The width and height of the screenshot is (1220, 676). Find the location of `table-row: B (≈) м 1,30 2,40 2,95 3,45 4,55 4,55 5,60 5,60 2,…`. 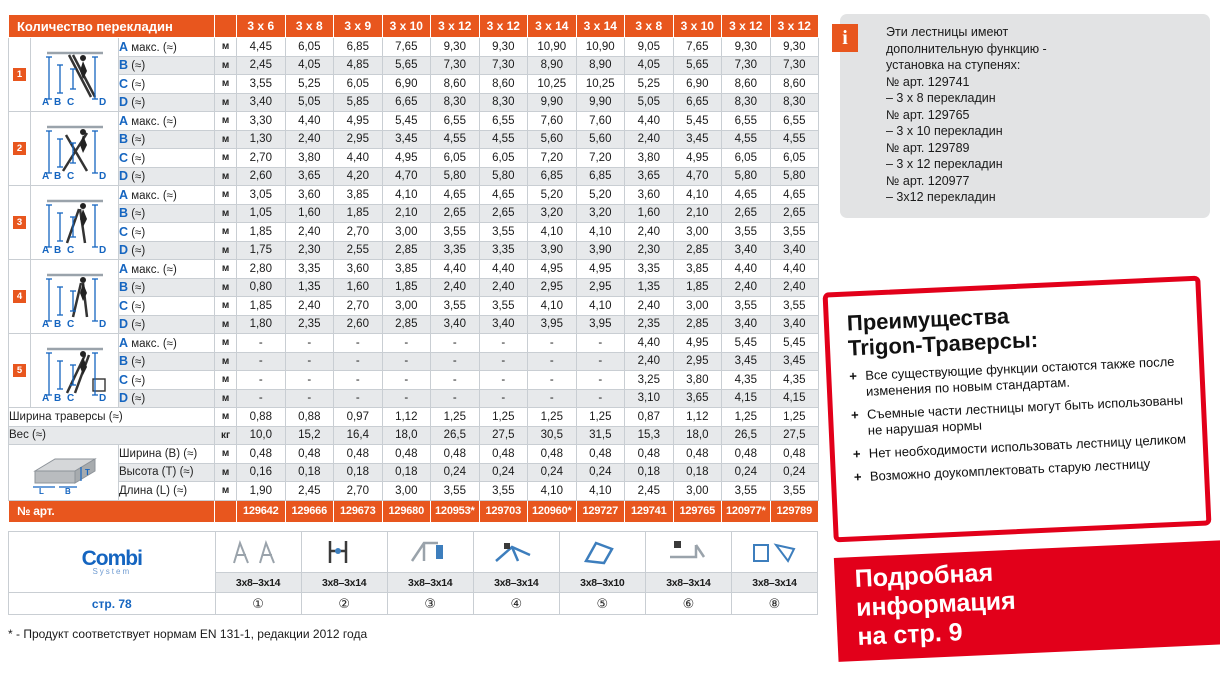

table-row: B (≈) м 1,30 2,40 2,95 3,45 4,55 4,55 5,60 5,60 2,… is located at coordinates (414, 139).